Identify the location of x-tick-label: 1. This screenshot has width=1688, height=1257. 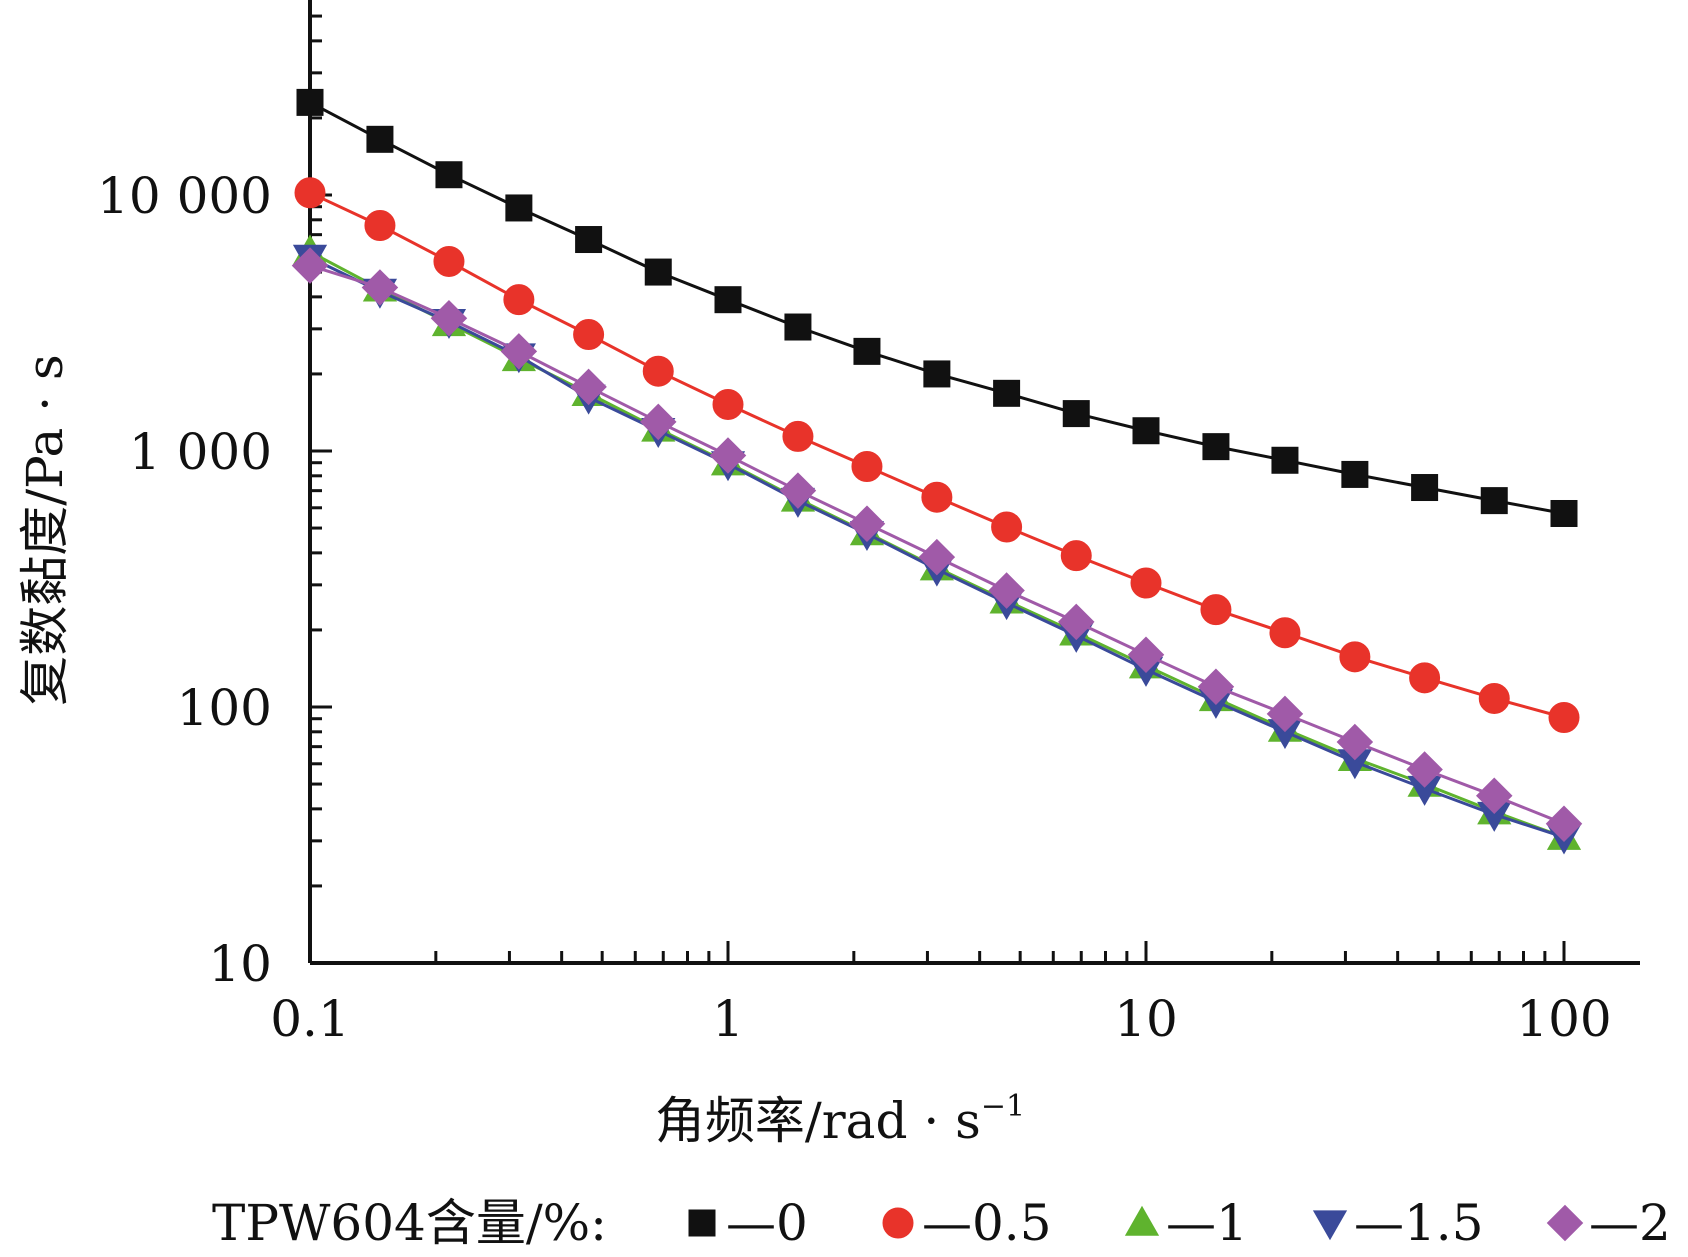
(728, 1019).